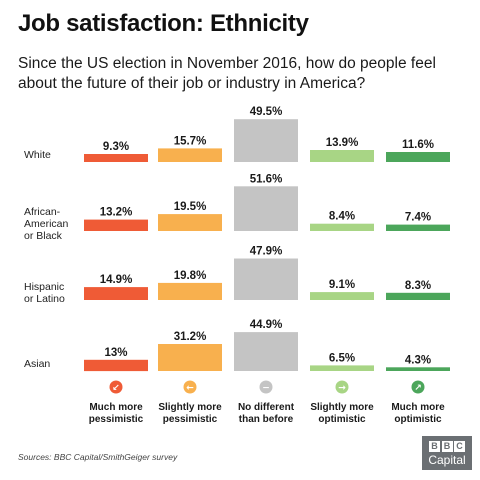 This screenshot has width=480, height=480. Describe the element at coordinates (190, 141) in the screenshot. I see `data-label: 15.7%` at that location.